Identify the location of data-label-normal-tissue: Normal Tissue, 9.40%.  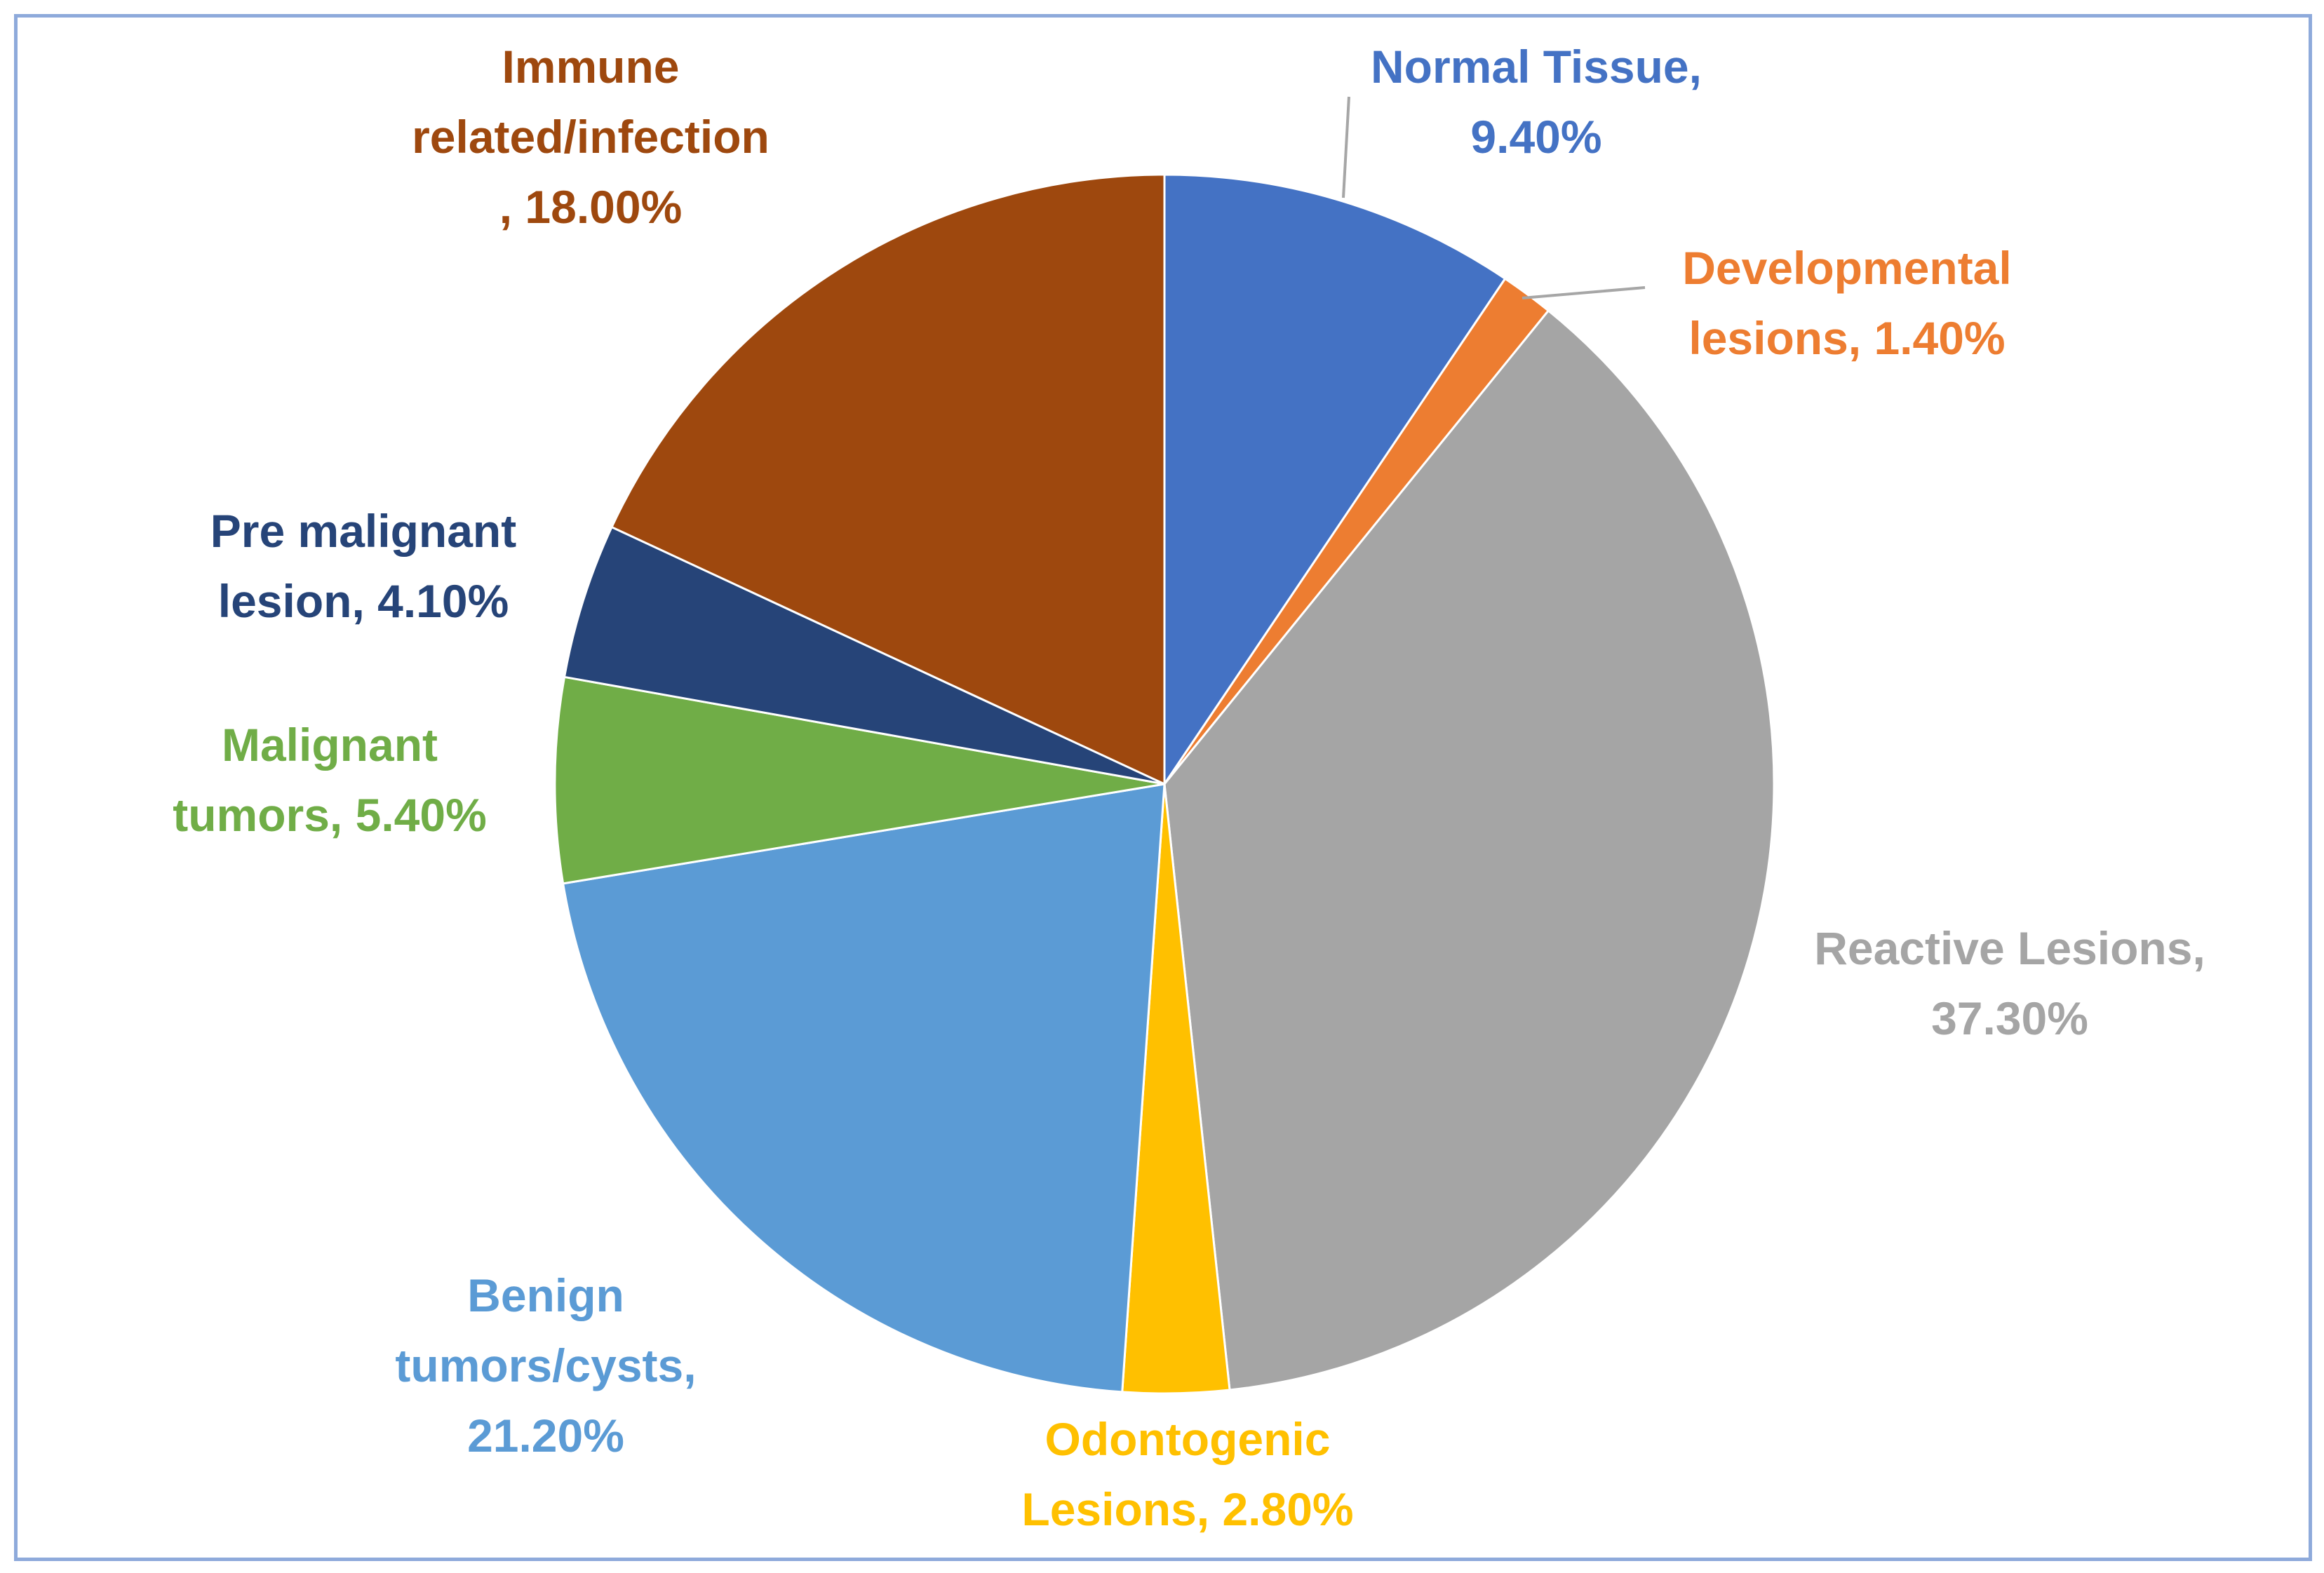
(1536, 102).